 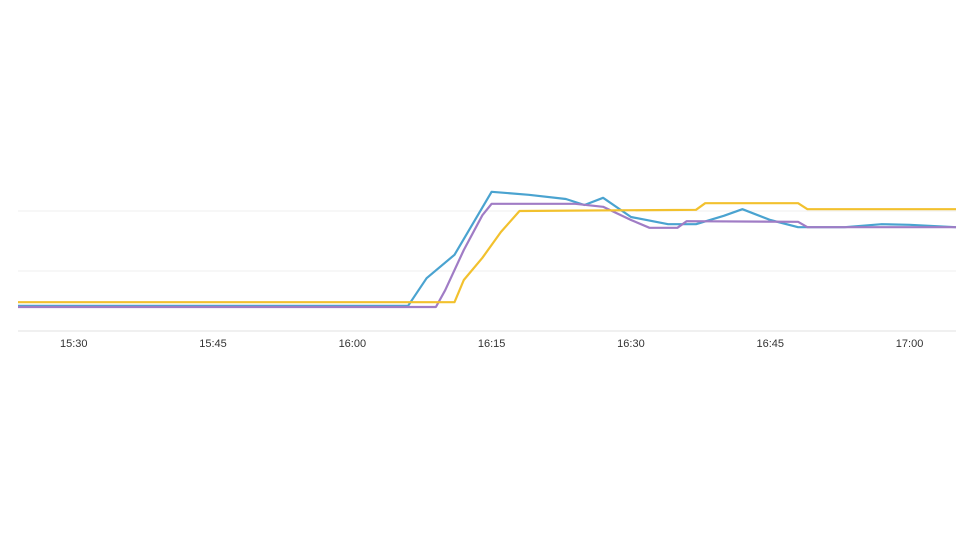 I want to click on x-tick-label: 15:45, so click(x=213, y=344).